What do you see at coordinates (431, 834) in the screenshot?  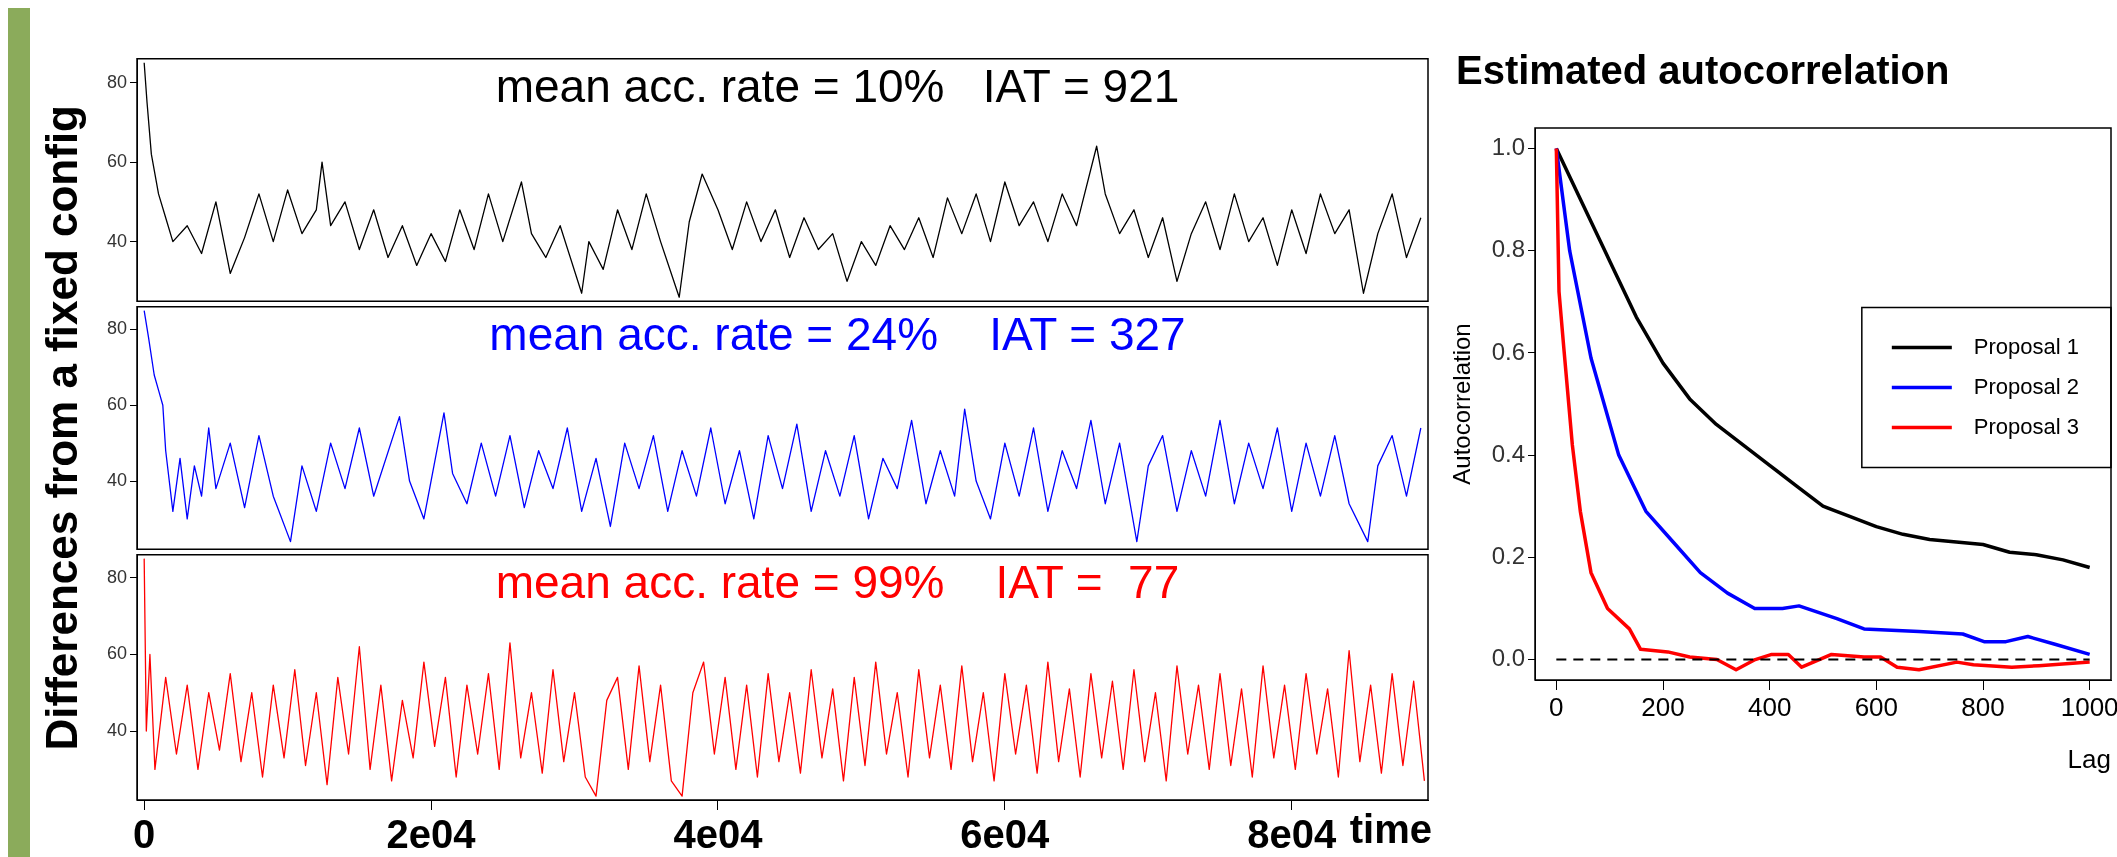 I see `x-tick-label: 2e04` at bounding box center [431, 834].